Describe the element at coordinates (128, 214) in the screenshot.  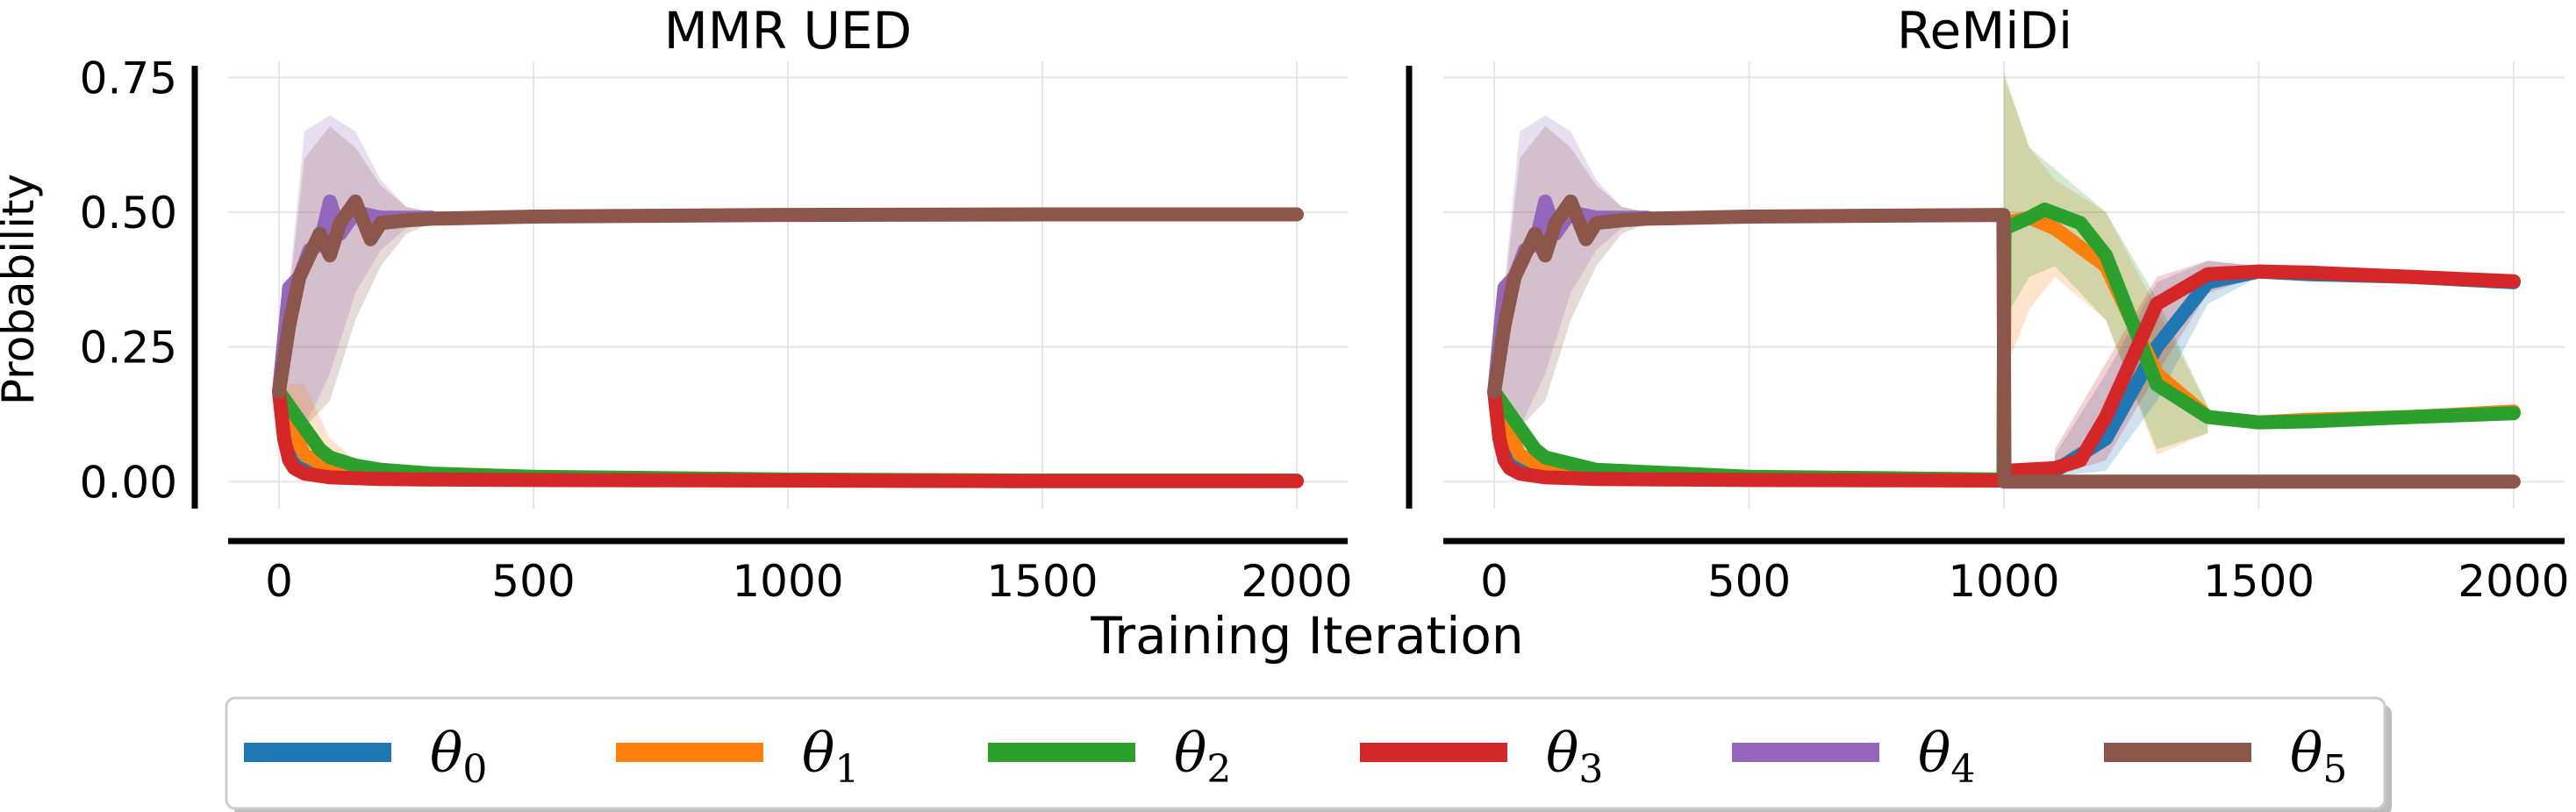
I see `y-tick-label: 0.50` at that location.